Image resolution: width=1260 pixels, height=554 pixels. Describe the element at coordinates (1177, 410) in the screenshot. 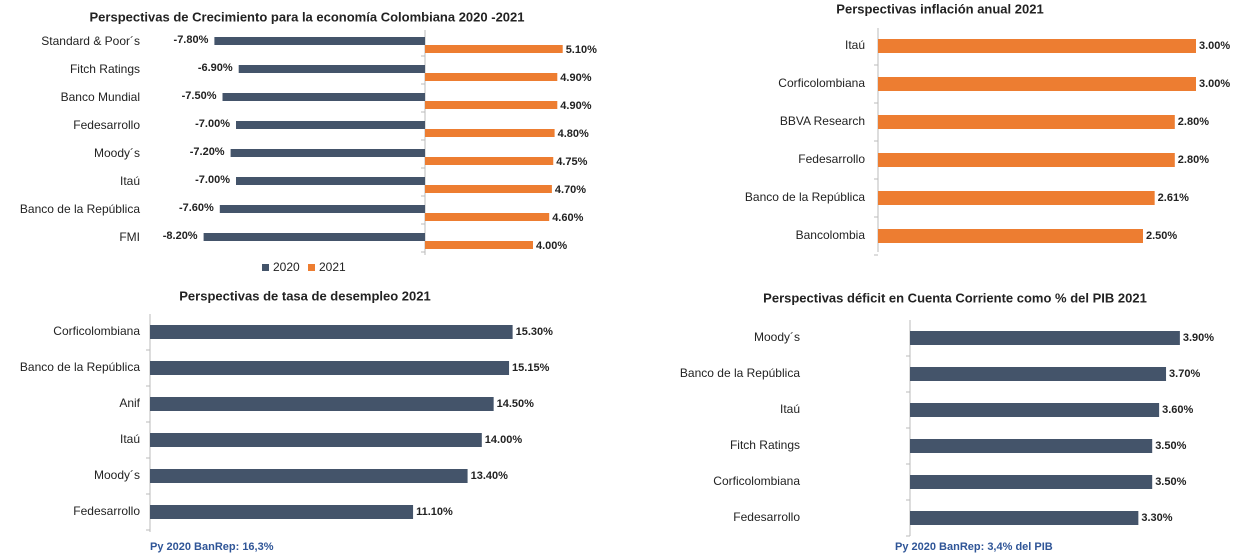

I see `value-label: 3.60%` at that location.